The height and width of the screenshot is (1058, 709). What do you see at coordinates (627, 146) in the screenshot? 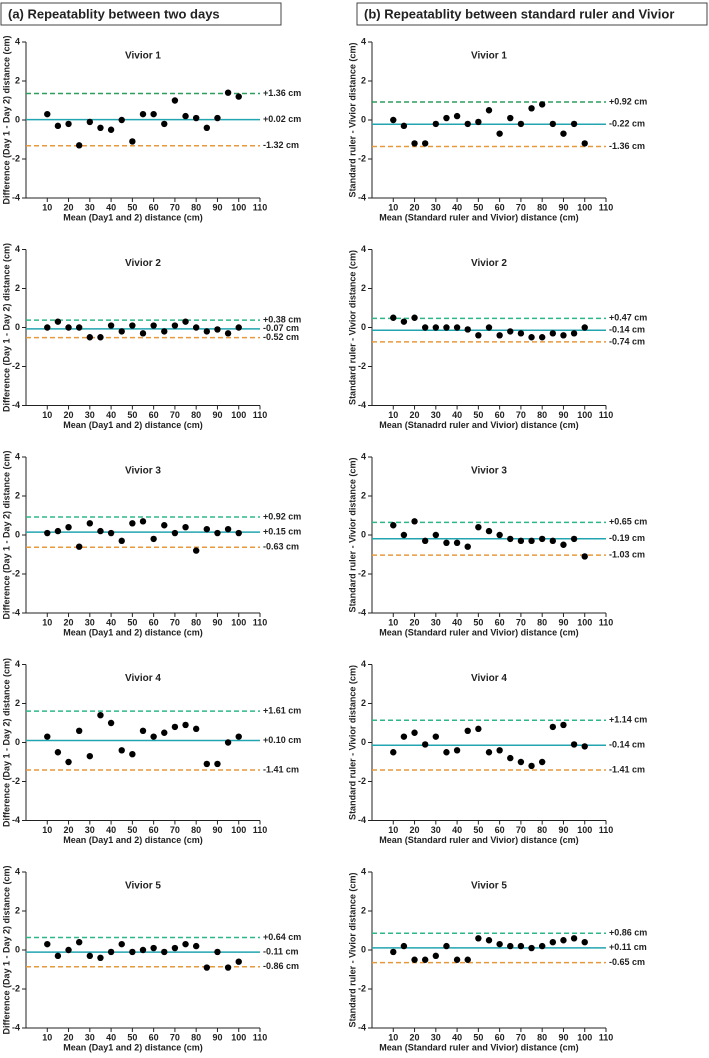
I see `reference-label: -1.36 cm` at bounding box center [627, 146].